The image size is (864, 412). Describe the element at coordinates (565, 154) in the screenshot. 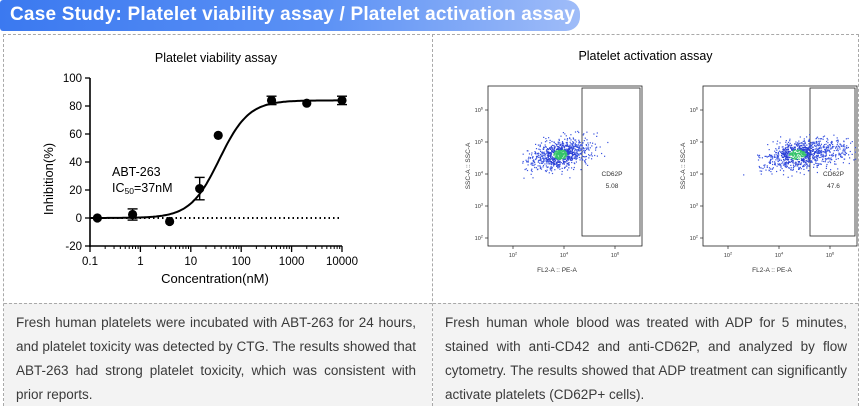

I see `event-dots` at that location.